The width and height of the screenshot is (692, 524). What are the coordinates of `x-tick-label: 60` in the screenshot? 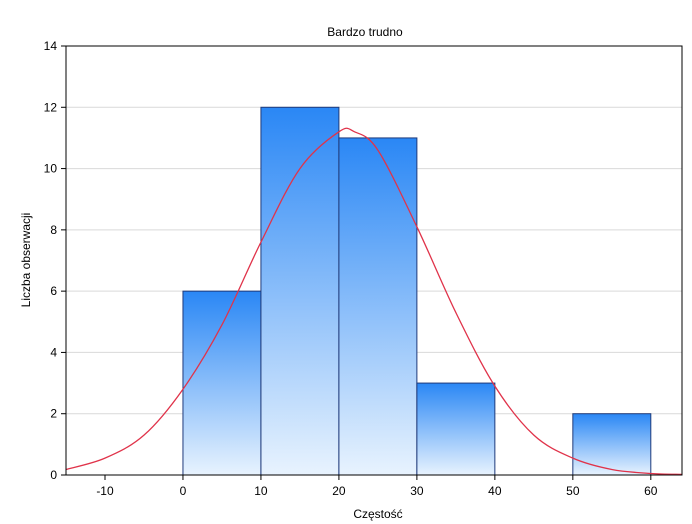 It's located at (651, 491).